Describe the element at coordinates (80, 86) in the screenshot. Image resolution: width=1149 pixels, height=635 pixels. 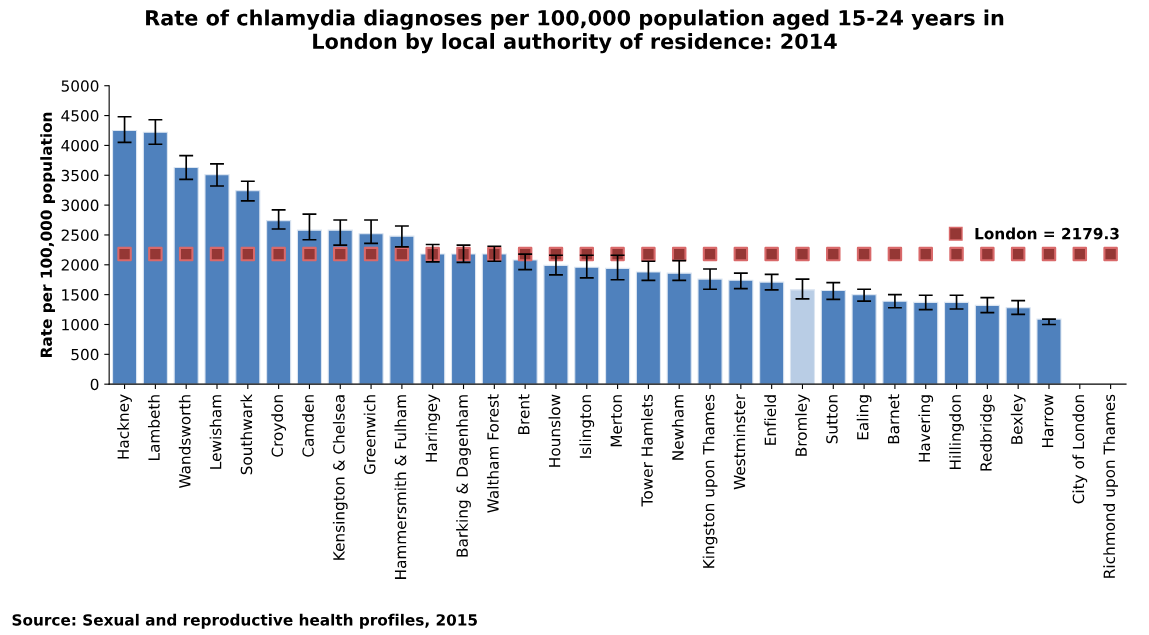
I see `y-tick-label: 5000` at that location.